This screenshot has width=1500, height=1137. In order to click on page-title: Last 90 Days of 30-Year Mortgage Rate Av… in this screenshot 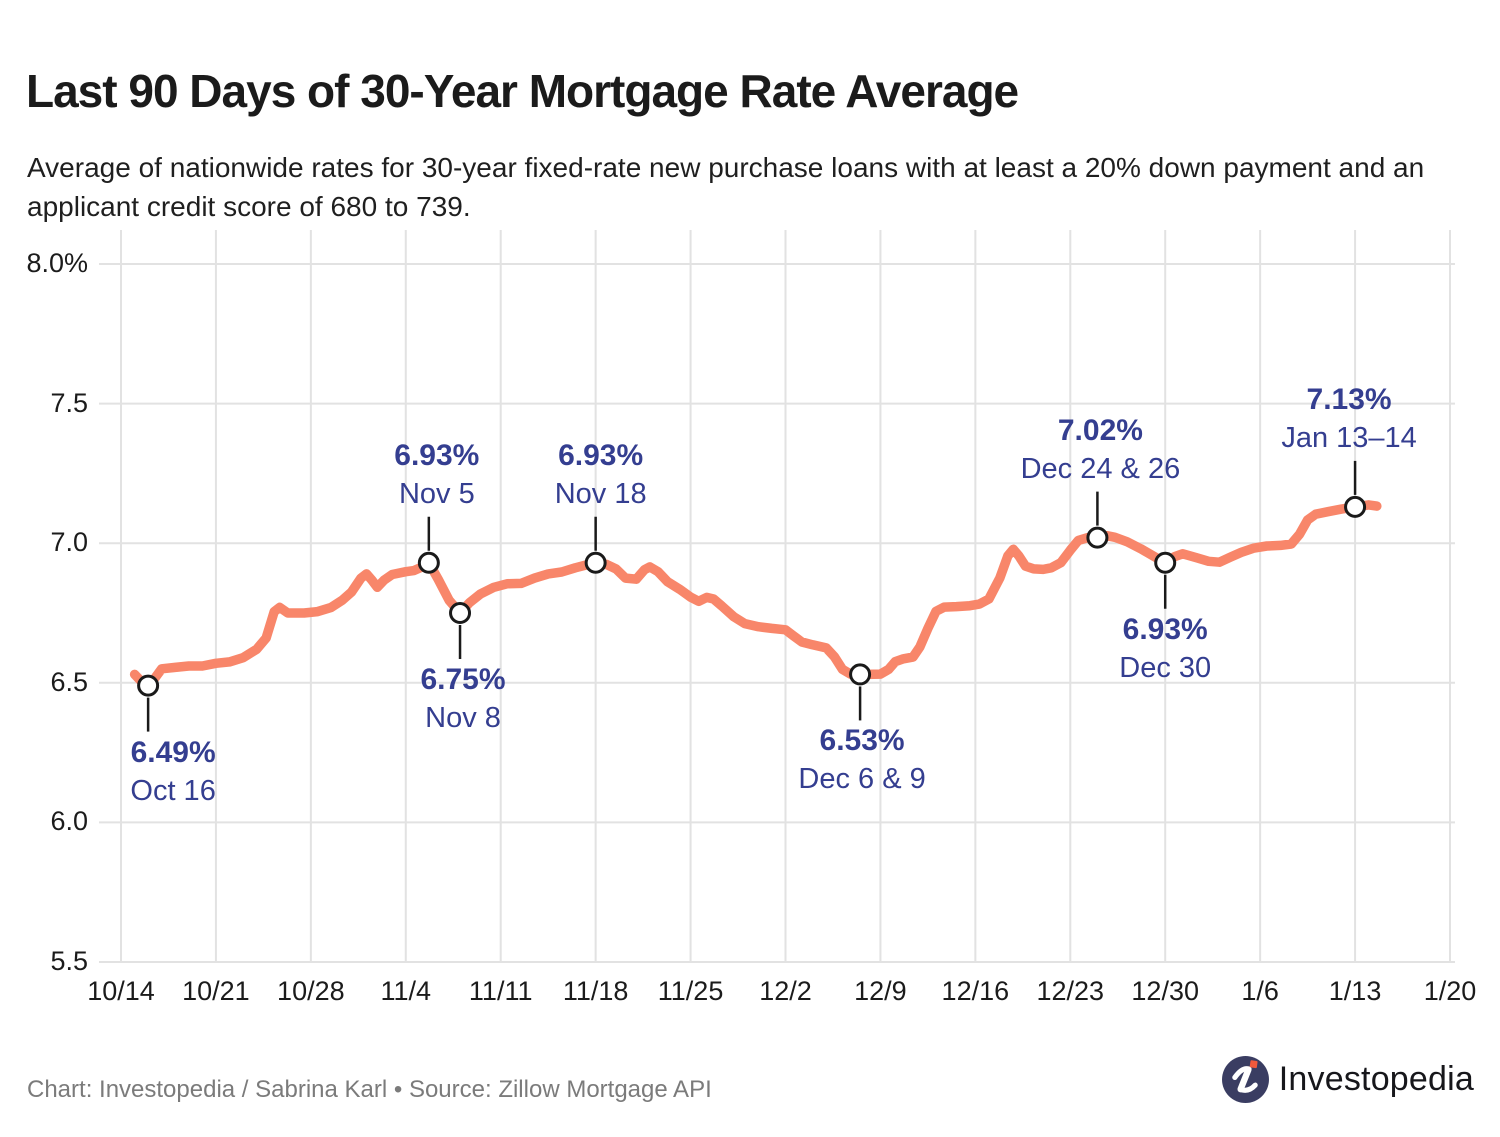, I will do `click(522, 90)`.